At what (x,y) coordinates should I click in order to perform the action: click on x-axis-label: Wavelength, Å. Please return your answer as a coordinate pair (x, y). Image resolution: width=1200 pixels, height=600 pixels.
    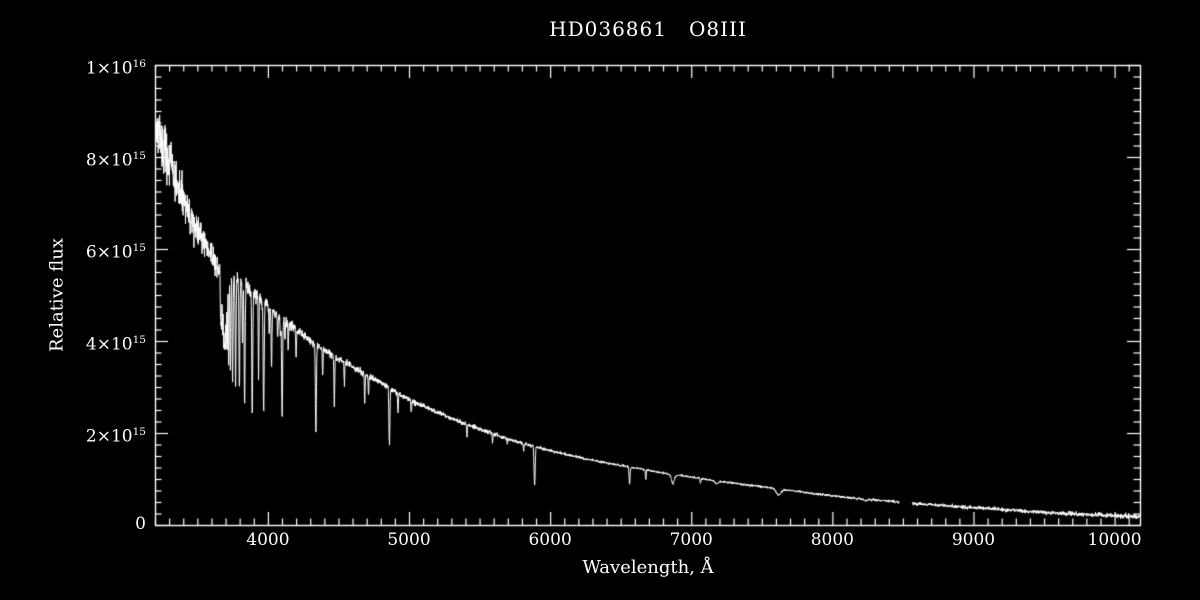
    Looking at the image, I should click on (648, 567).